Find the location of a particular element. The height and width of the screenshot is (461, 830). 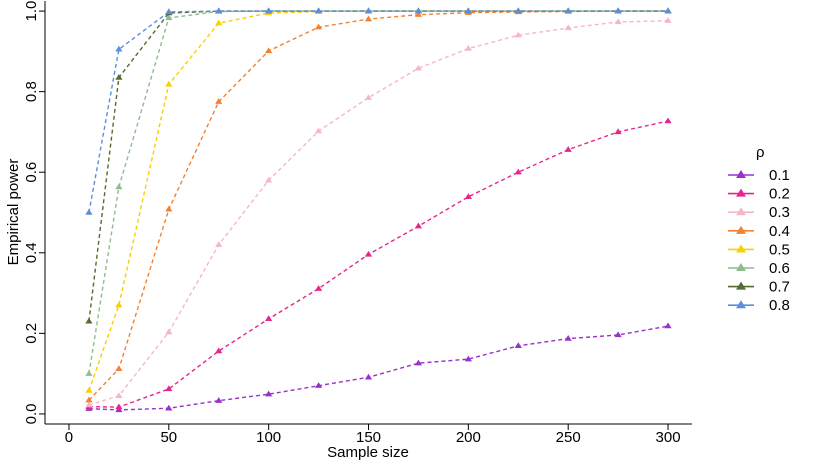

x-ticks: 0 50 100 150 200 250 300 is located at coordinates (373, 435).